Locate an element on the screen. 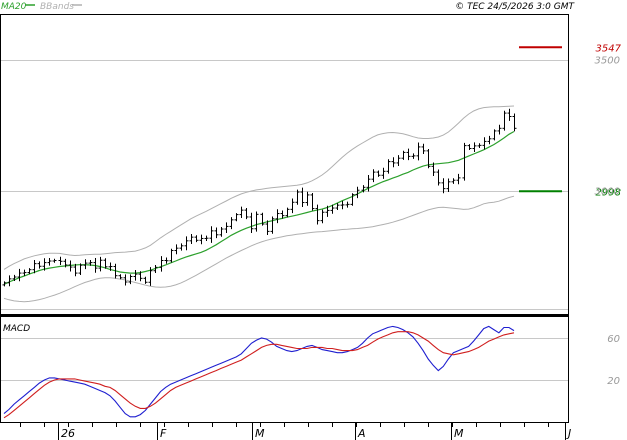 The width and height of the screenshot is (627, 440). price-axis-ticks: 3000 3500 is located at coordinates (607, 127).